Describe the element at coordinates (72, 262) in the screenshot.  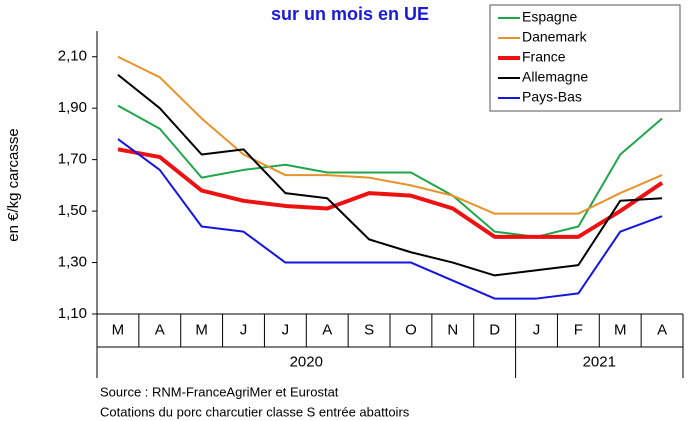
I see `y-tick-label: 1,30` at that location.